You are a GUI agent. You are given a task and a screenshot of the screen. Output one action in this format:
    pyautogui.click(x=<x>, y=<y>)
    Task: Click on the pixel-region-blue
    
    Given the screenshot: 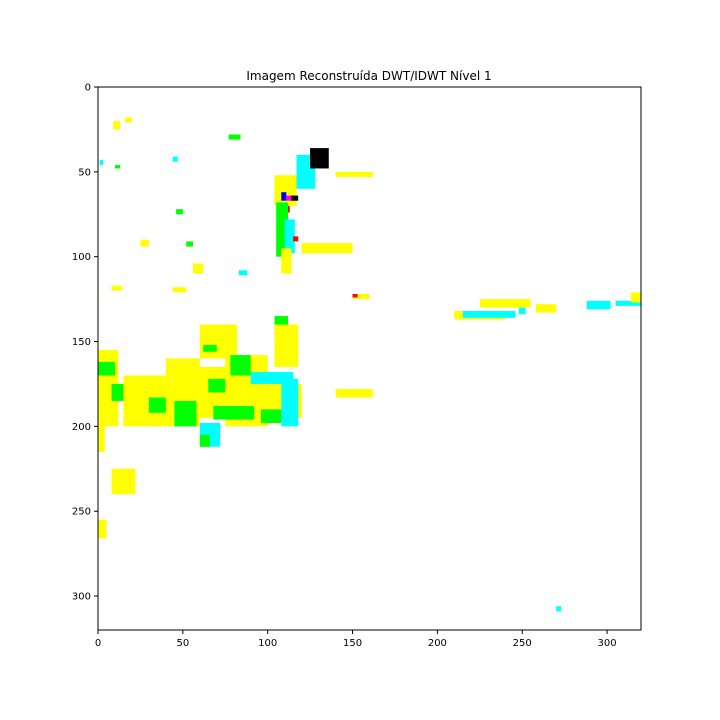 What is the action you would take?
    pyautogui.click(x=284, y=196)
    